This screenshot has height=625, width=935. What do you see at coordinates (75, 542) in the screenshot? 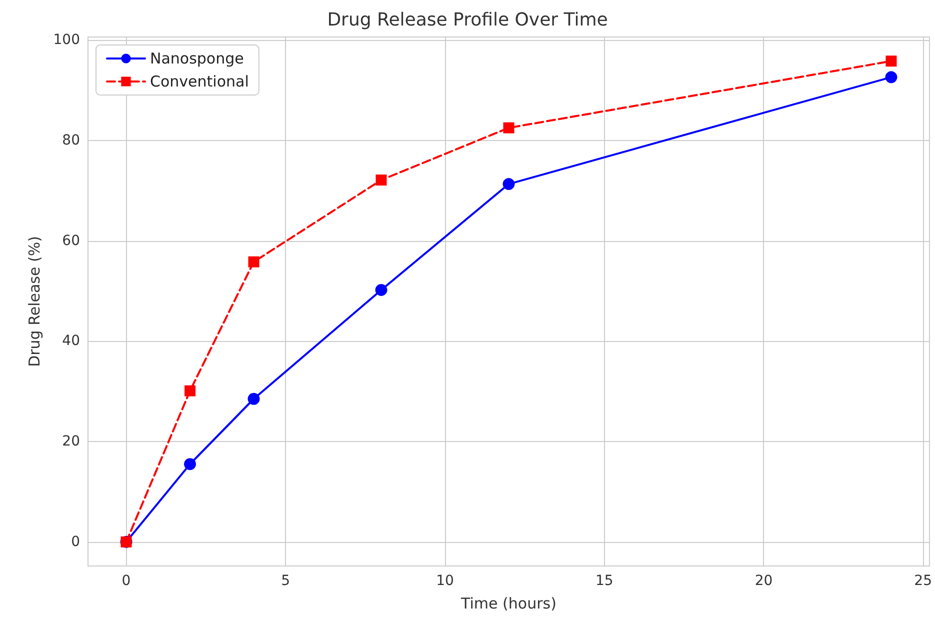
I see `y-tick-label: 0` at bounding box center [75, 542].